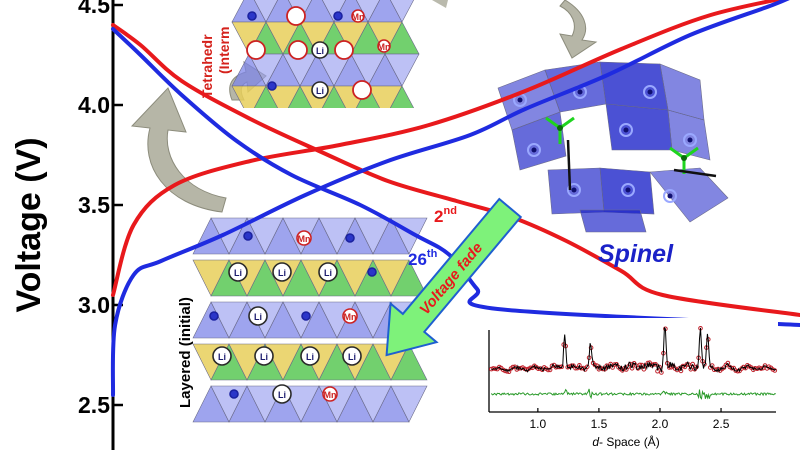  I want to click on cycle-2-label: 2nd, so click(445, 215).